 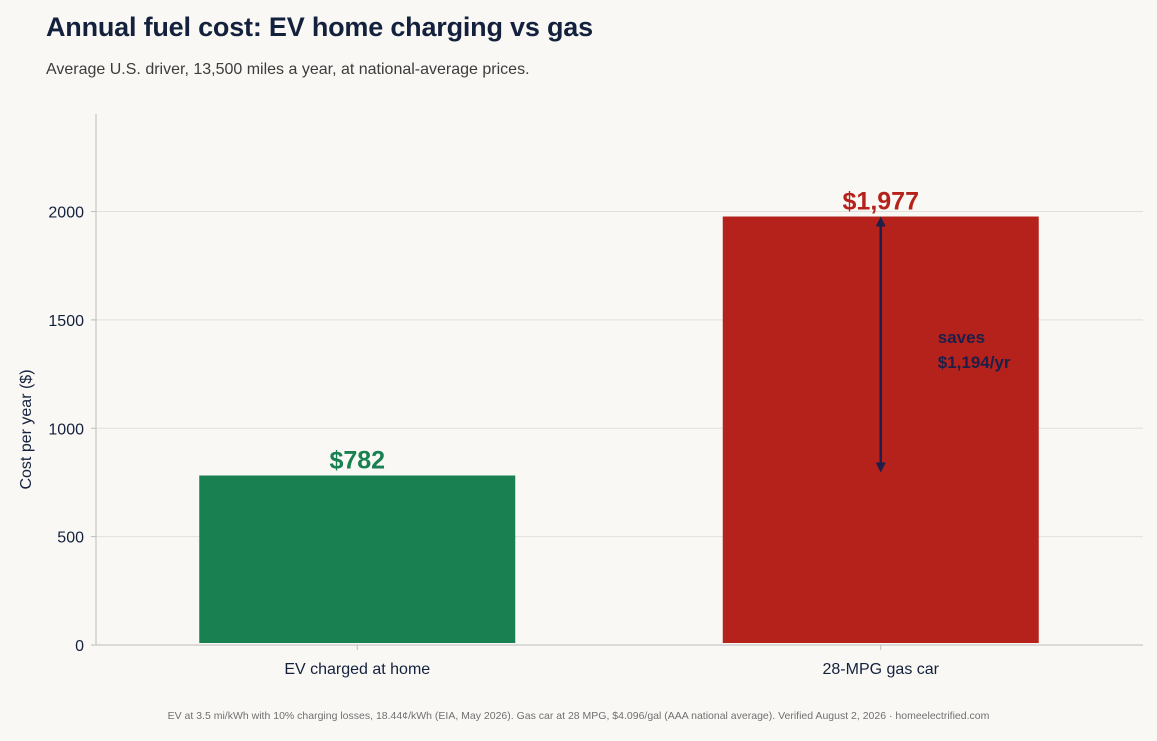 What do you see at coordinates (66, 213) in the screenshot?
I see `y-tick-label: 2000` at bounding box center [66, 213].